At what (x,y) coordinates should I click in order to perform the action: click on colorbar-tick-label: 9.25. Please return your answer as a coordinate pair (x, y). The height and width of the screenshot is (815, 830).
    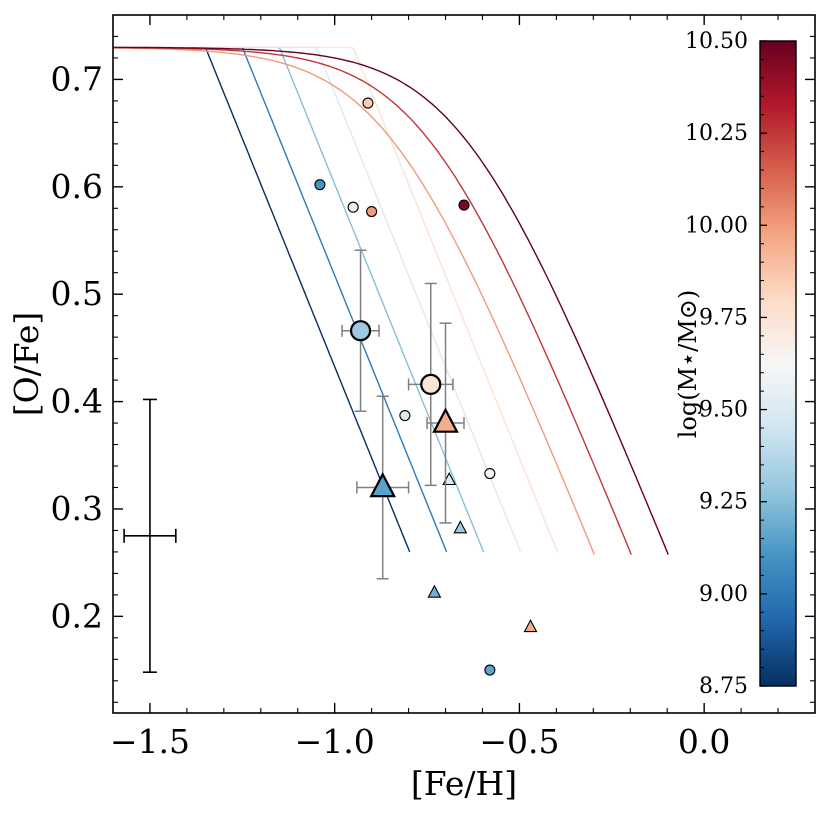
    Looking at the image, I should click on (723, 502).